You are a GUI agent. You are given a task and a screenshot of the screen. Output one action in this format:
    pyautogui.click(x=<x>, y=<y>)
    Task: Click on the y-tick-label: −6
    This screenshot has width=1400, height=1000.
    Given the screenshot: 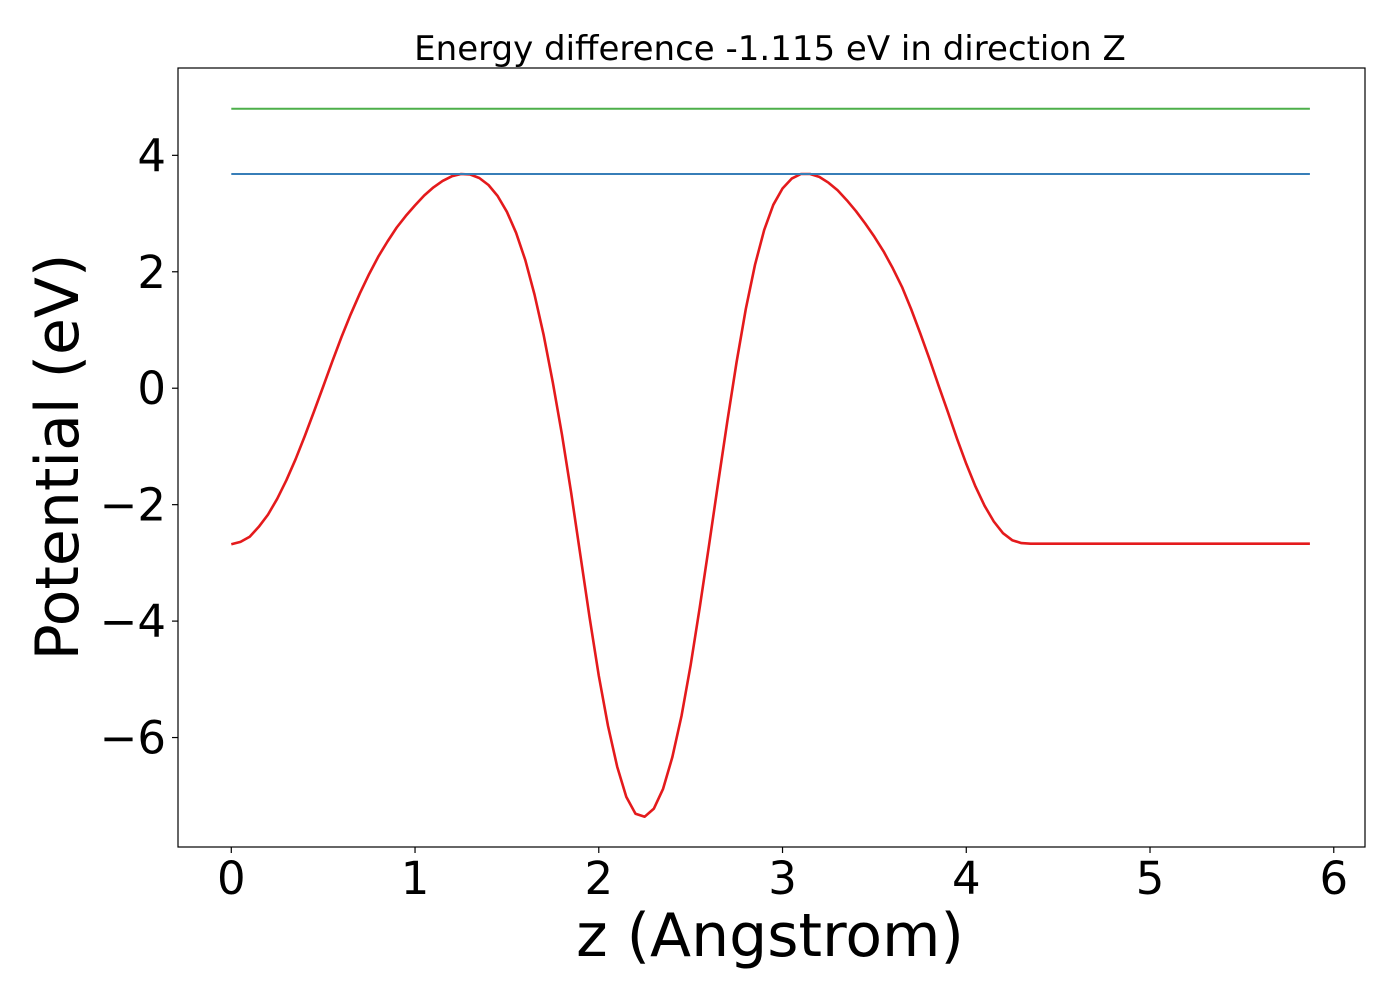 What is the action you would take?
    pyautogui.click(x=133, y=738)
    